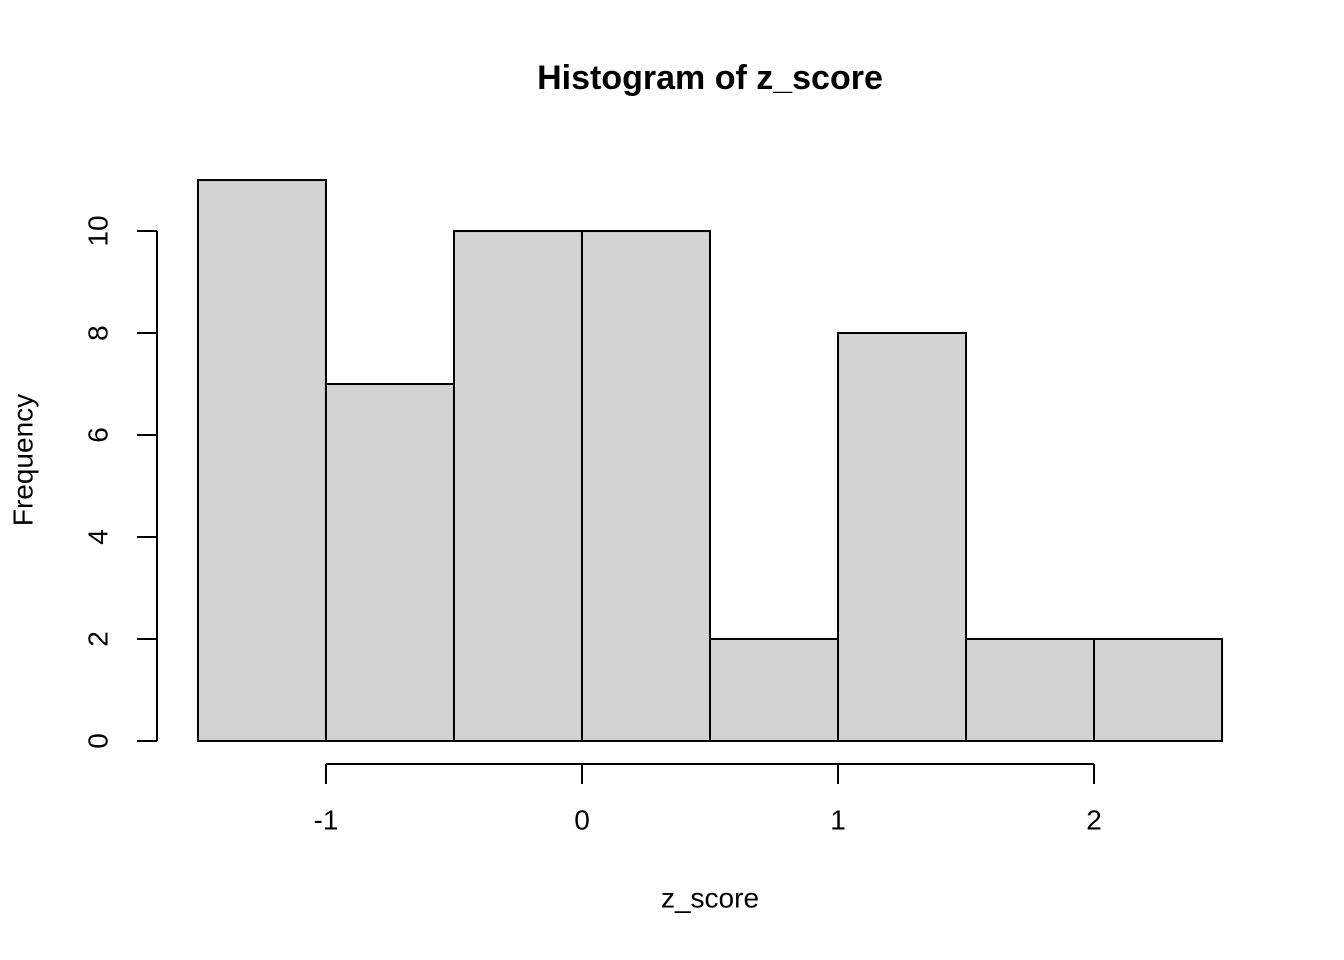 The width and height of the screenshot is (1344, 960). What do you see at coordinates (1094, 819) in the screenshot?
I see `x-tick-label: 2` at bounding box center [1094, 819].